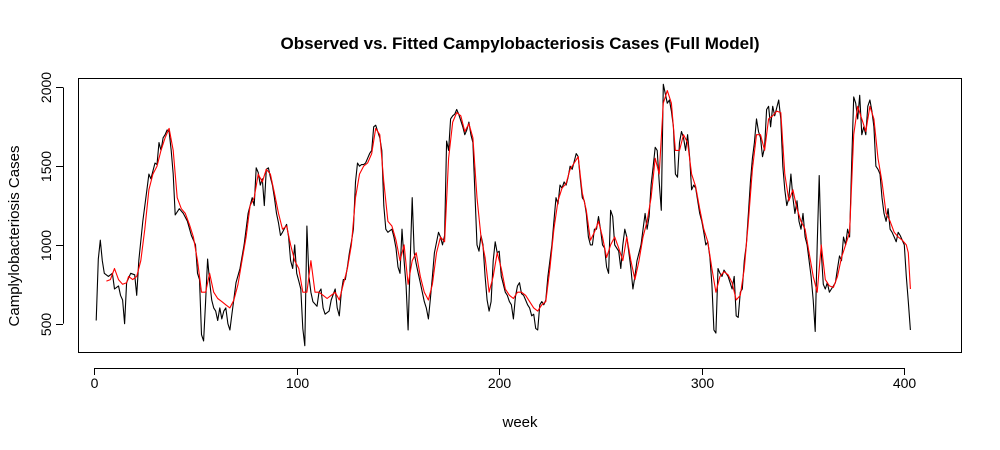 The height and width of the screenshot is (450, 1000). I want to click on y-tick-label: 500, so click(46, 325).